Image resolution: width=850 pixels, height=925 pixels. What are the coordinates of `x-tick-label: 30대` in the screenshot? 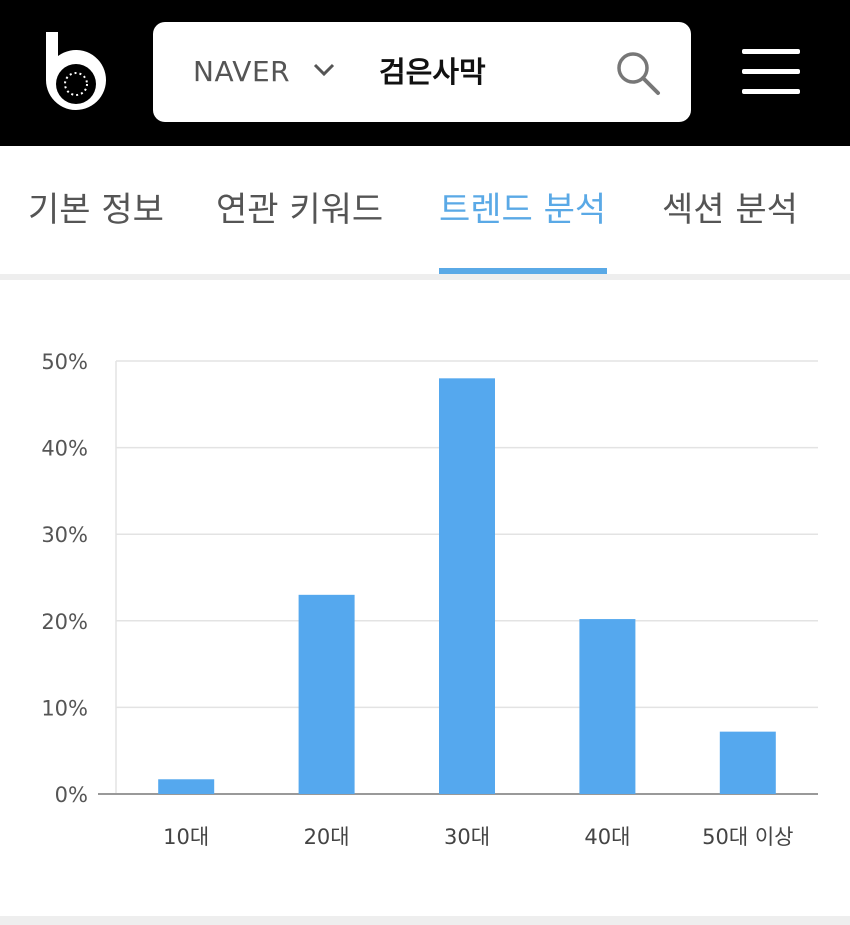 It's located at (467, 837).